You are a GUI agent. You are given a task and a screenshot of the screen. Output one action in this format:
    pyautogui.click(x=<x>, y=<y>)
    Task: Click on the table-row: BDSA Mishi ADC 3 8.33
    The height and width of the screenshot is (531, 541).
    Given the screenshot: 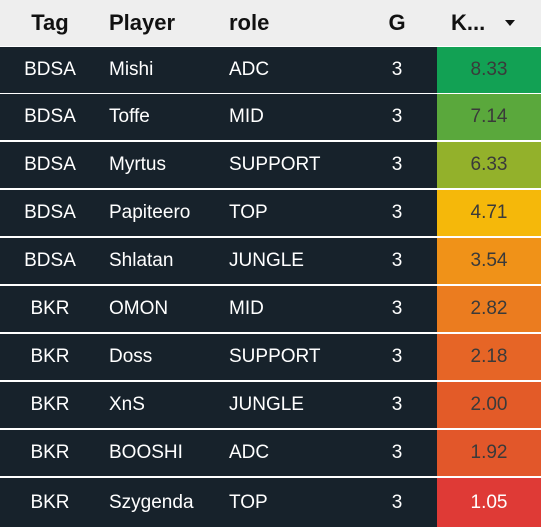 What is the action you would take?
    pyautogui.click(x=270, y=70)
    